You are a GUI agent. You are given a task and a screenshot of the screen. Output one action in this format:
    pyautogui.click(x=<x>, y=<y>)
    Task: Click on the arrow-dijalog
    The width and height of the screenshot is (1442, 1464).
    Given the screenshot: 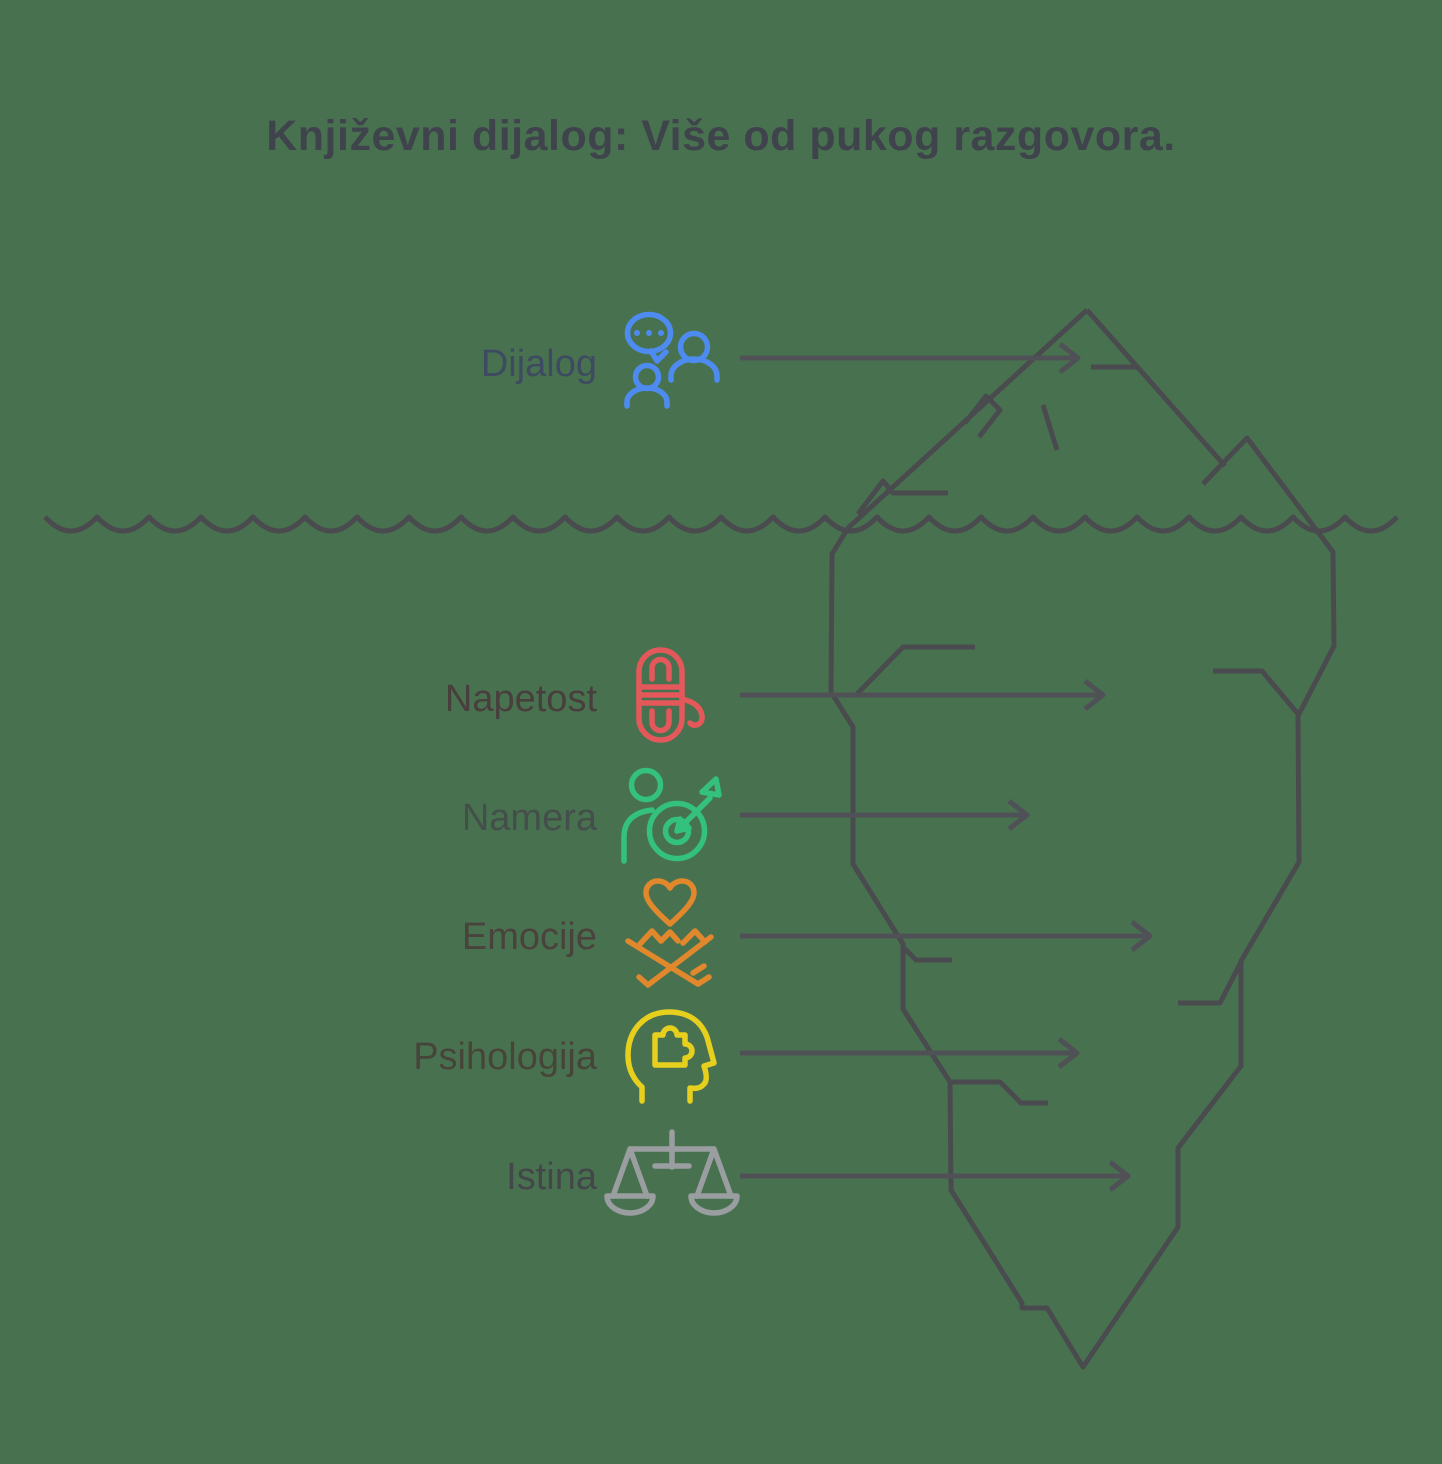 What is the action you would take?
    pyautogui.click(x=910, y=358)
    